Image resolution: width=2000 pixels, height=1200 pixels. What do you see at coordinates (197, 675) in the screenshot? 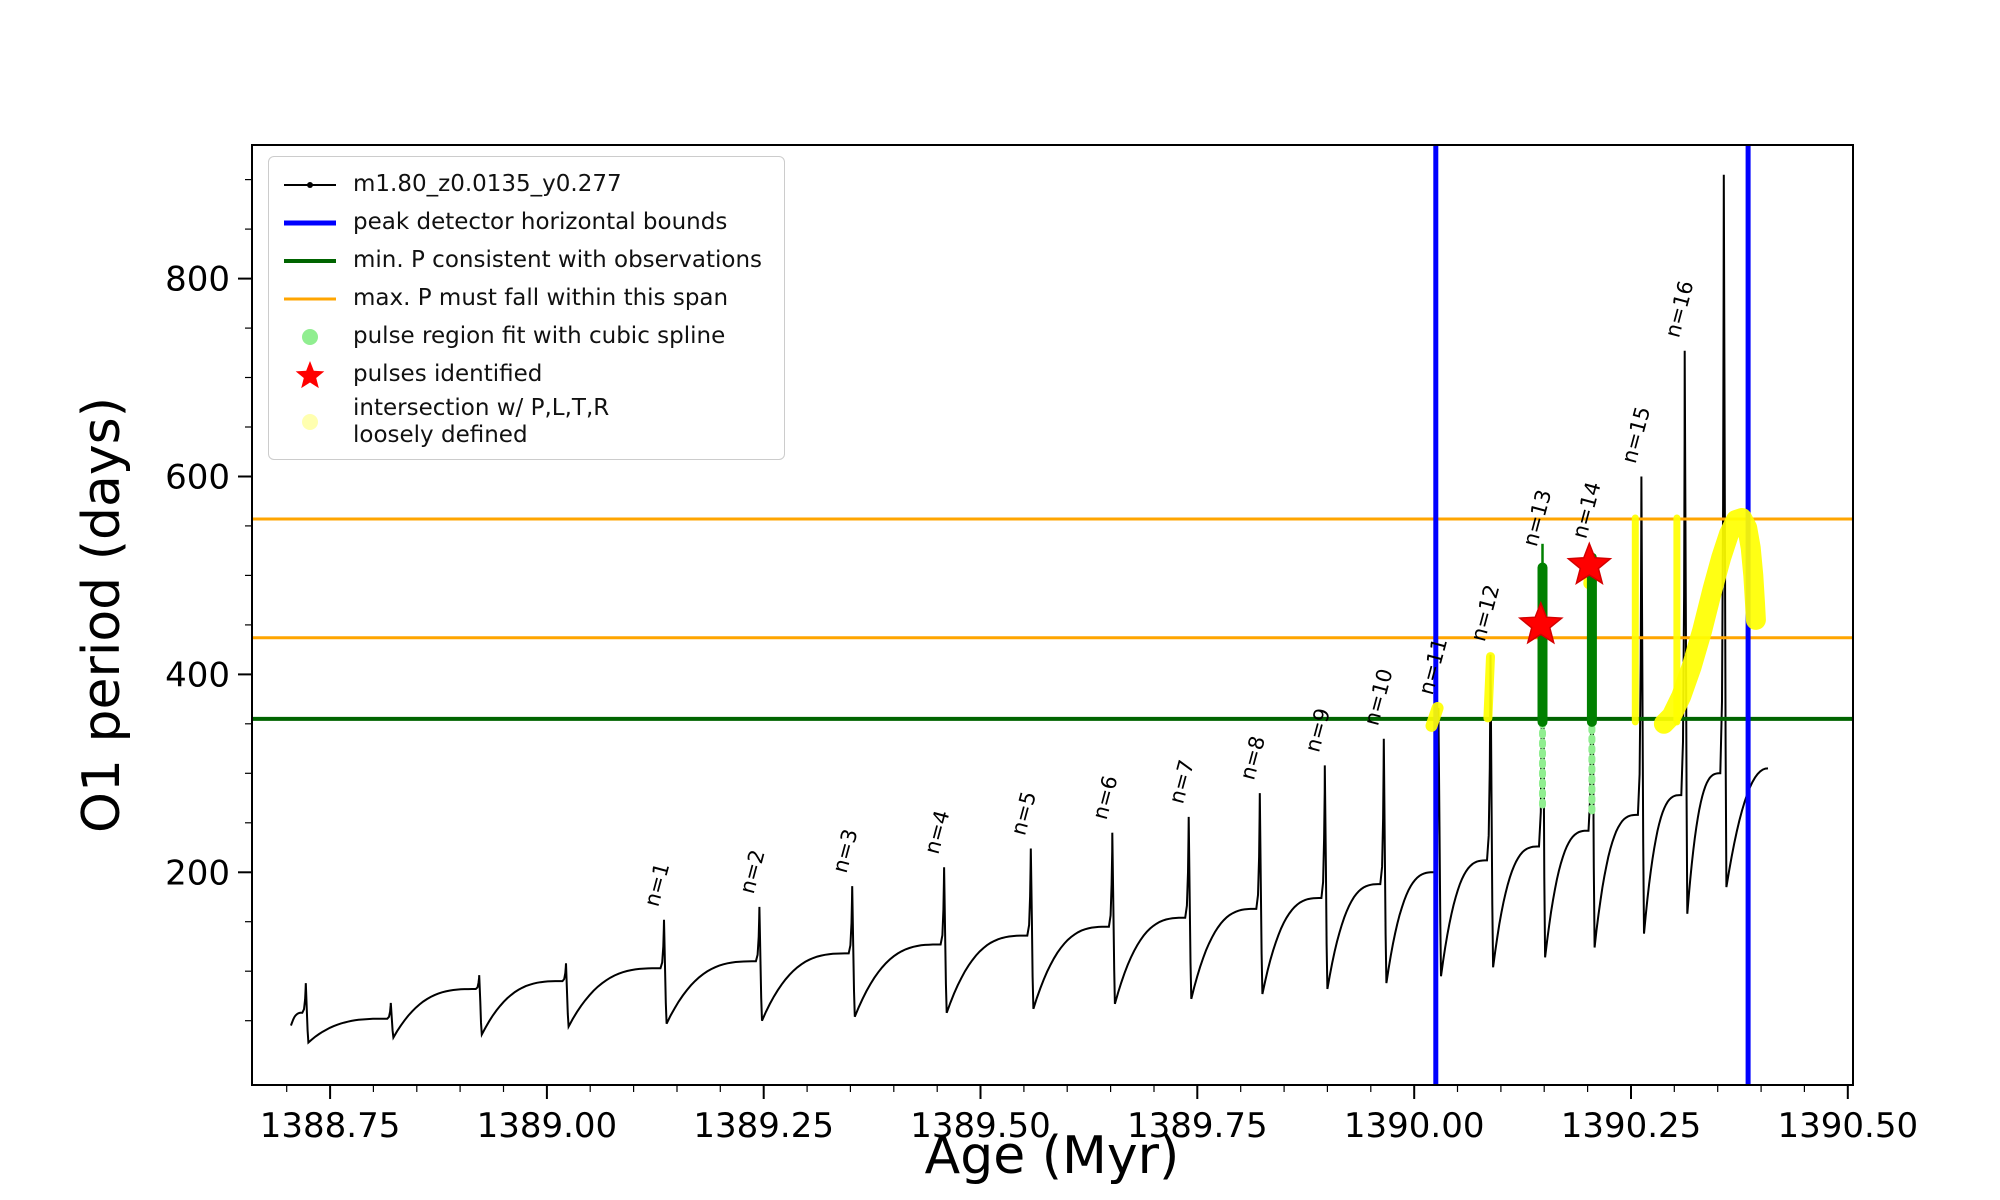
I see `y-tick-label: 400` at bounding box center [197, 675].